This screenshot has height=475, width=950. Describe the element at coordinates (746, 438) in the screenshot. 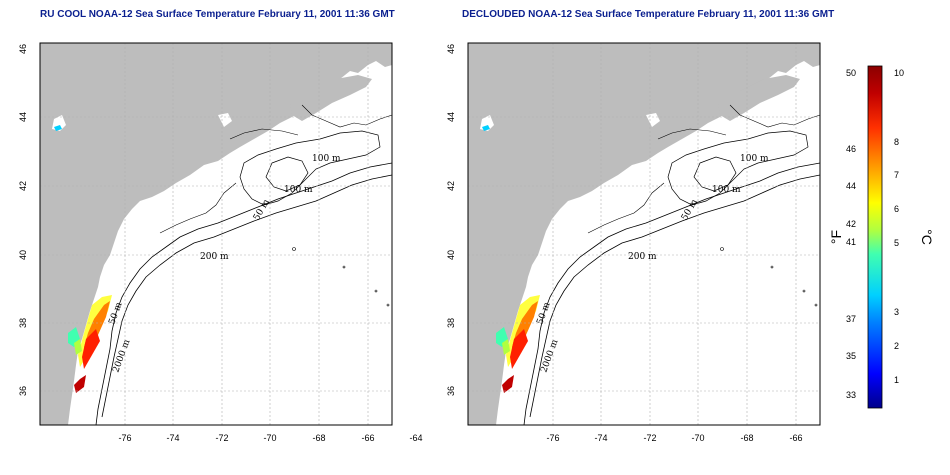

I see `right-x-tick-label: -68` at that location.